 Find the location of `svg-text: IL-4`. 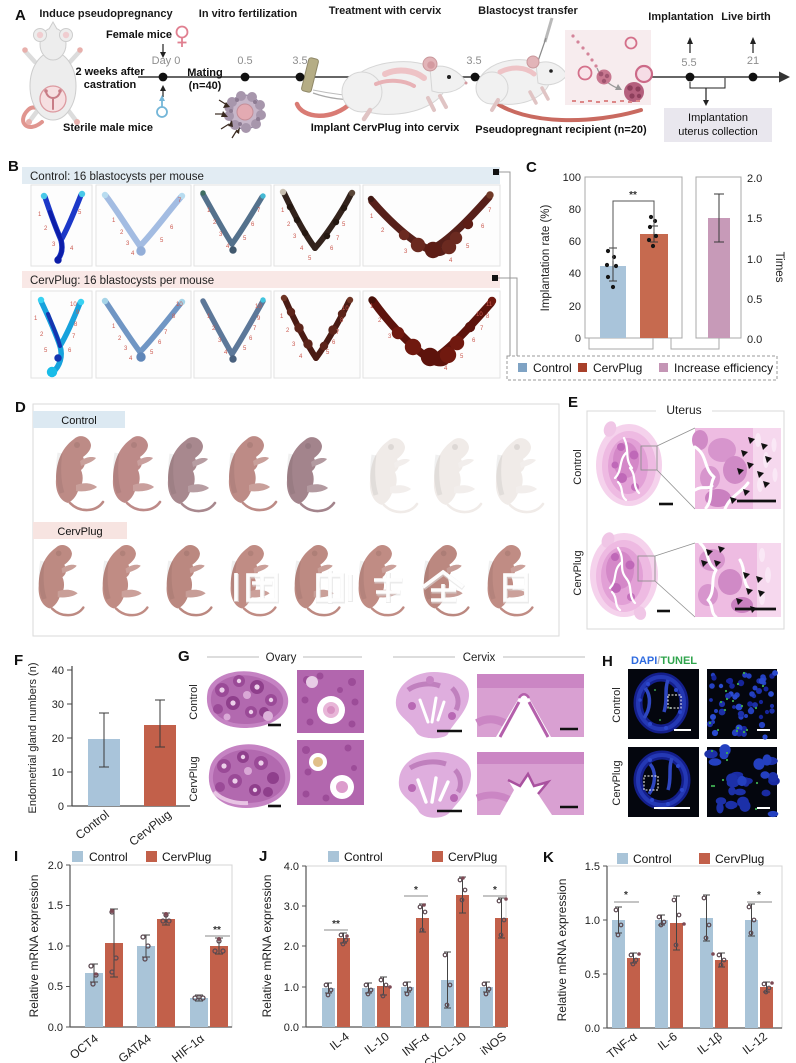

svg-text: IL-4 is located at coordinates (339, 1041).